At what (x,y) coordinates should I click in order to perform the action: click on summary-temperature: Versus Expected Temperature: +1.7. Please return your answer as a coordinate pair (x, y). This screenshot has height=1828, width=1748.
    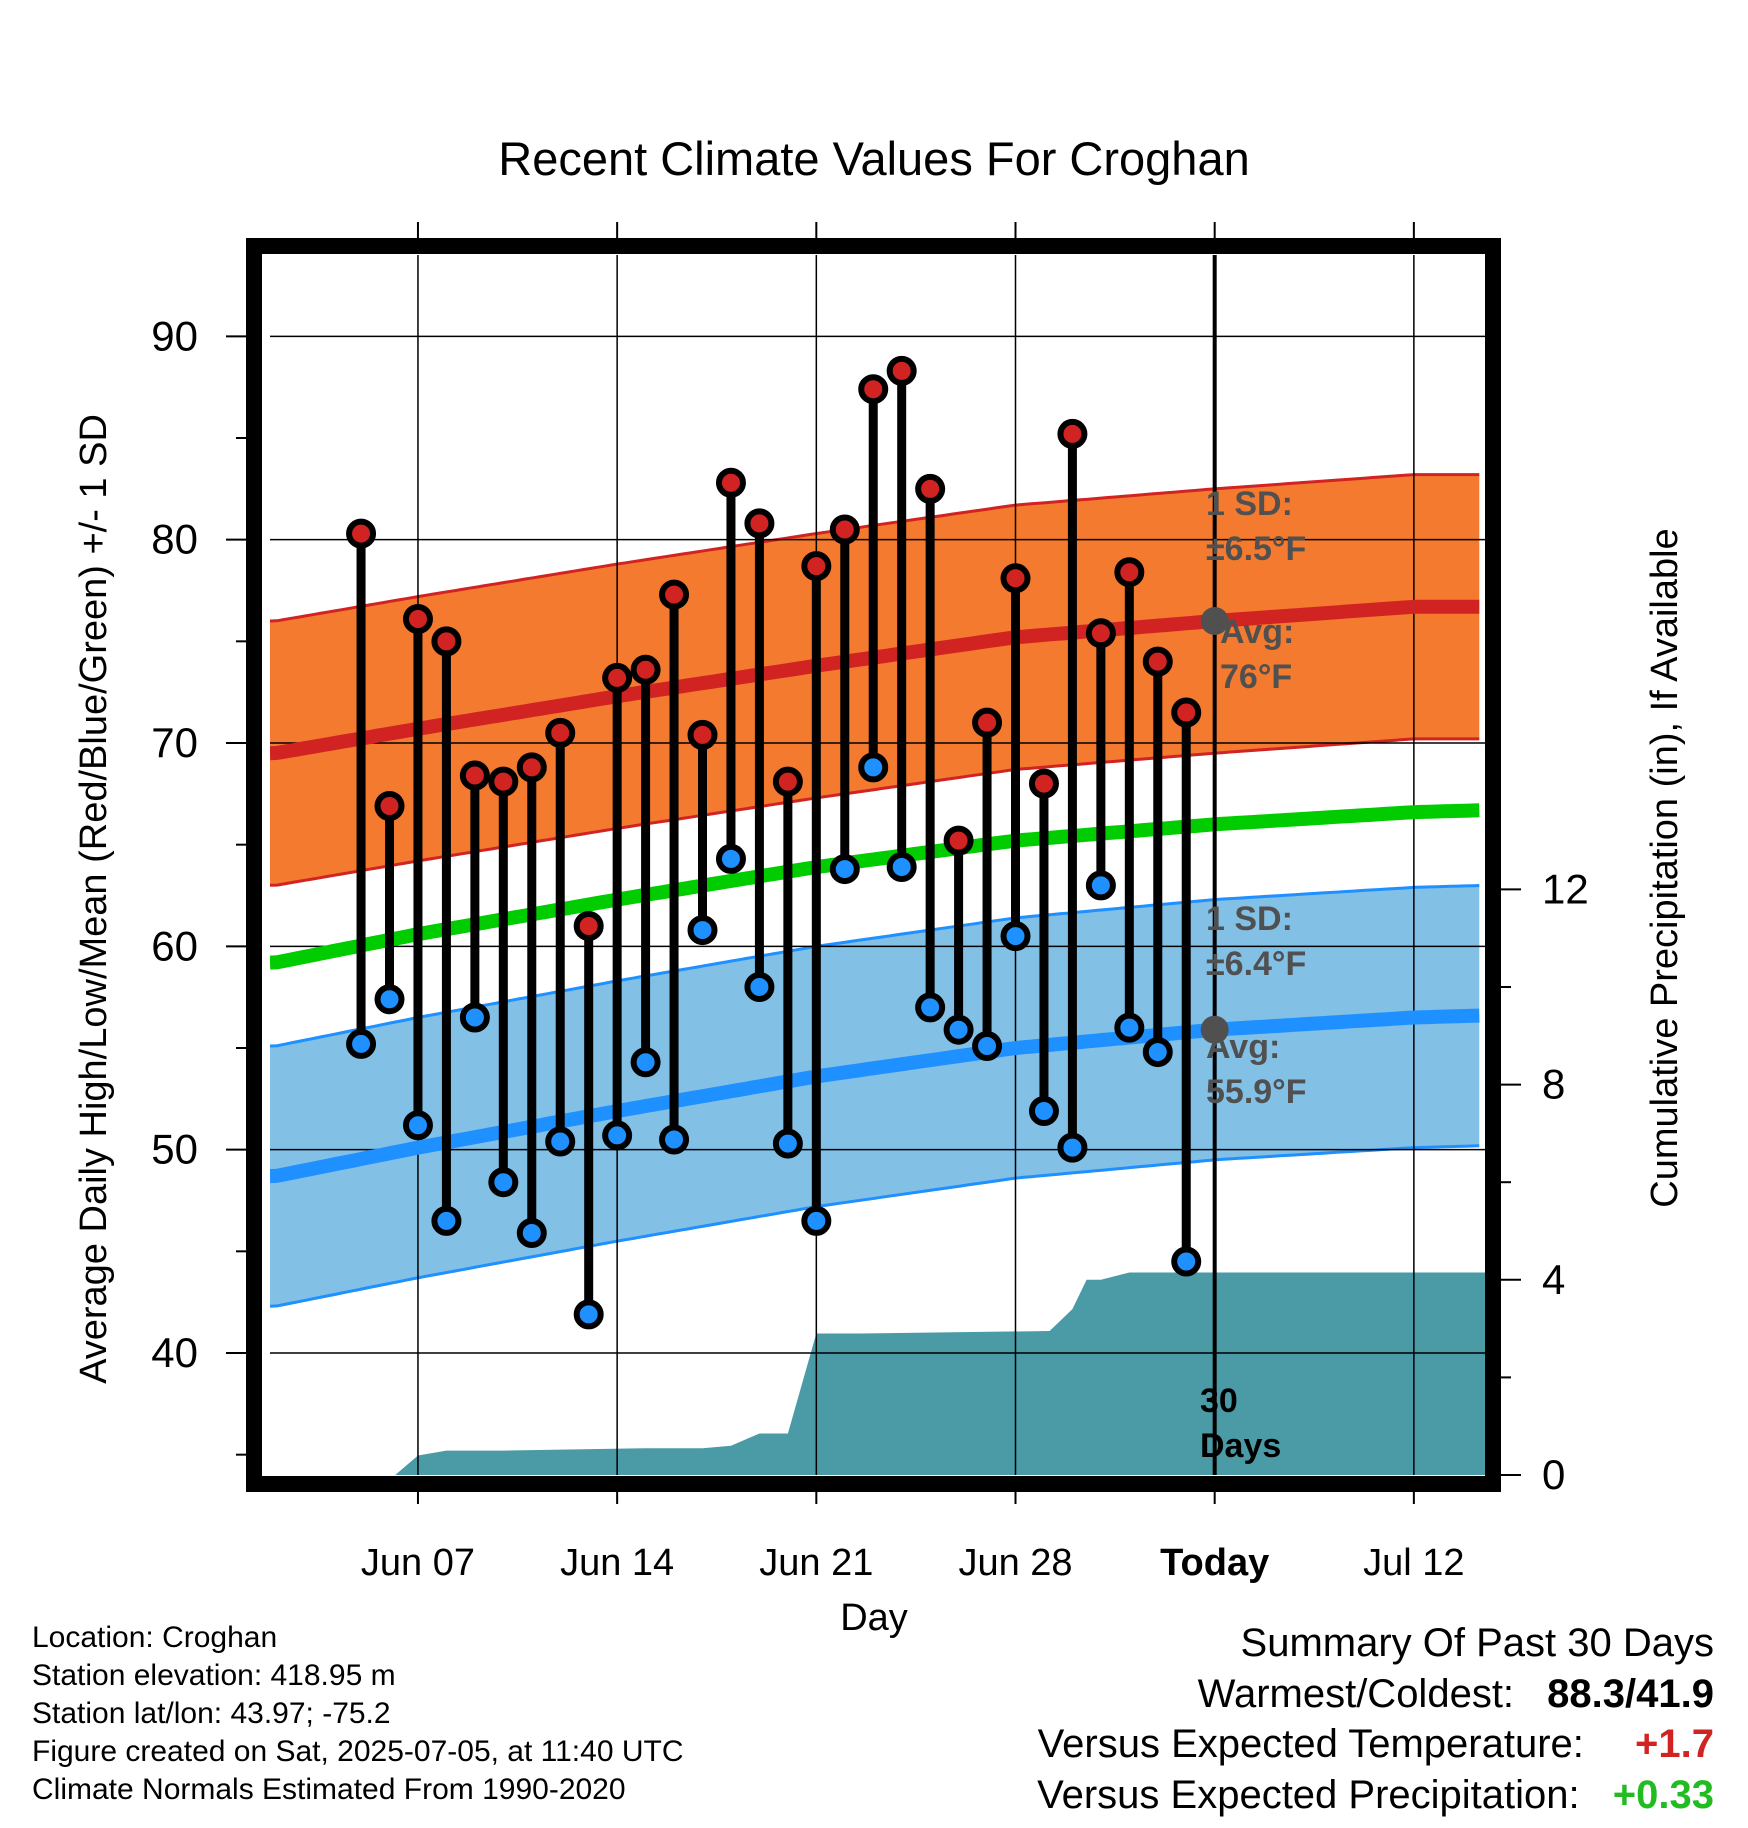
    Looking at the image, I should click on (1376, 1744).